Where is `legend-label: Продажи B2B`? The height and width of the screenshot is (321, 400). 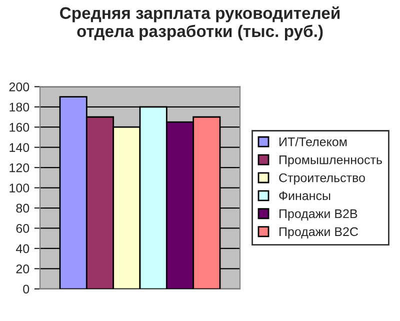 legend-label: Продажи B2B is located at coordinates (319, 215).